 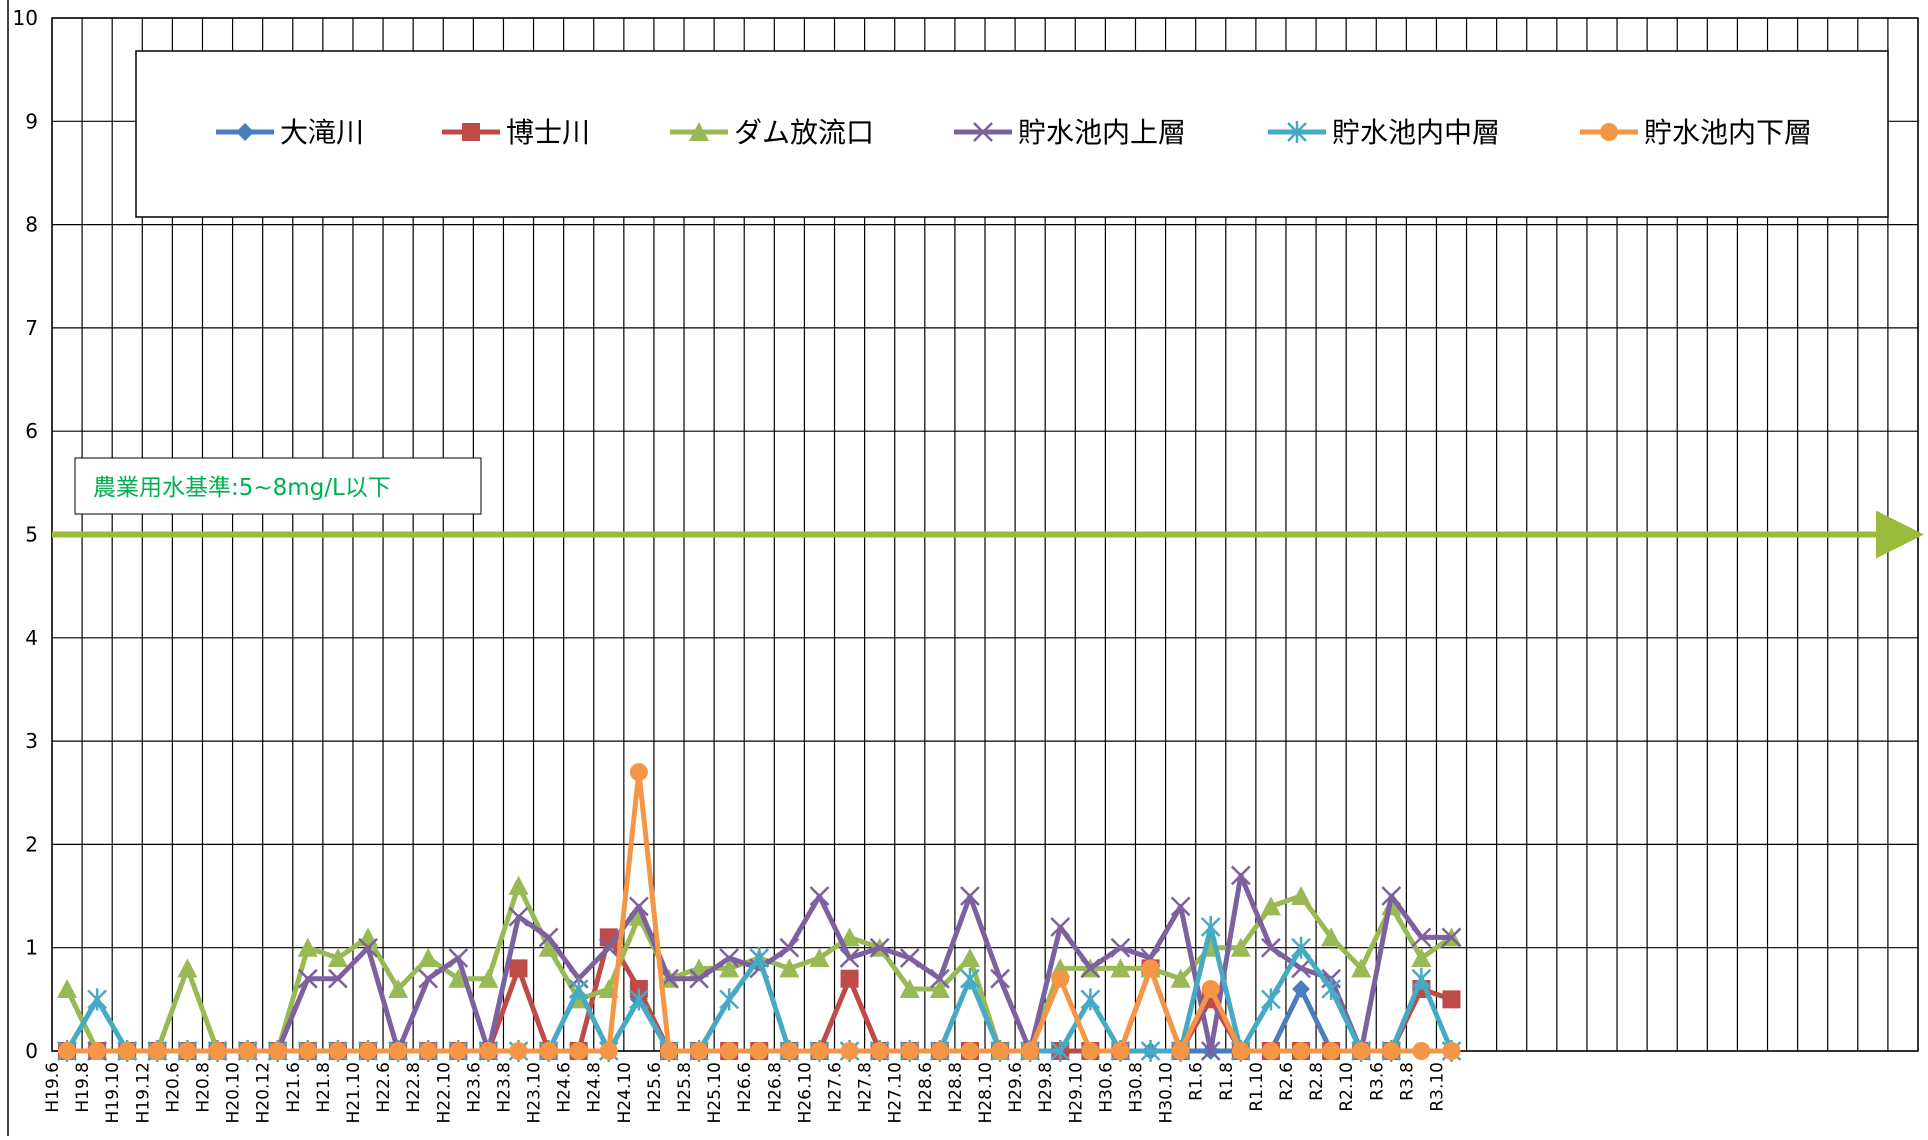 What do you see at coordinates (264, 1092) in the screenshot?
I see `x-tick-label: H20.12` at bounding box center [264, 1092].